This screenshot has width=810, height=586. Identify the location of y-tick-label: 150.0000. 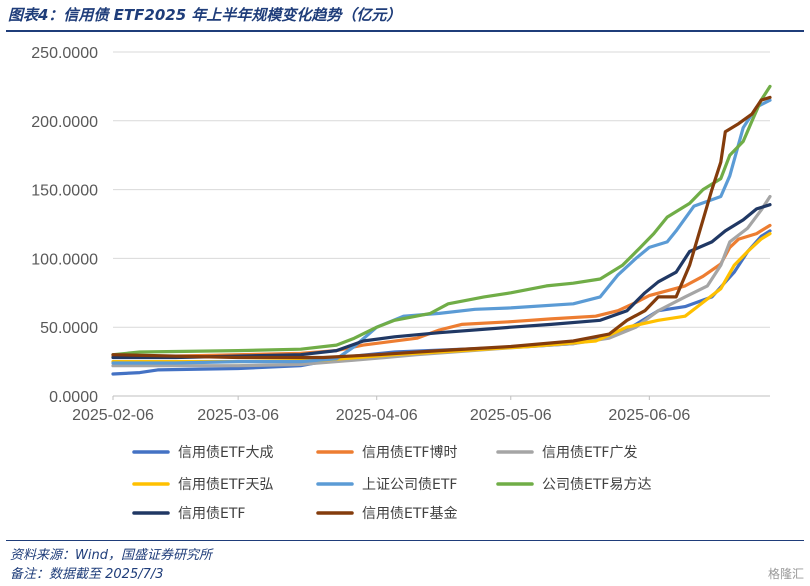
(64, 191).